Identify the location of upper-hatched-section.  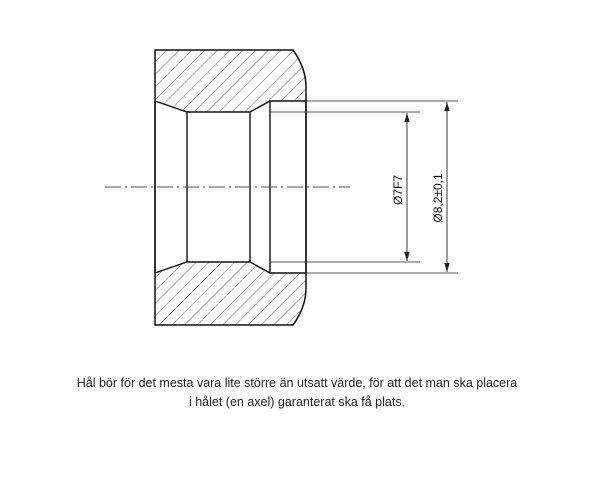
(230, 81).